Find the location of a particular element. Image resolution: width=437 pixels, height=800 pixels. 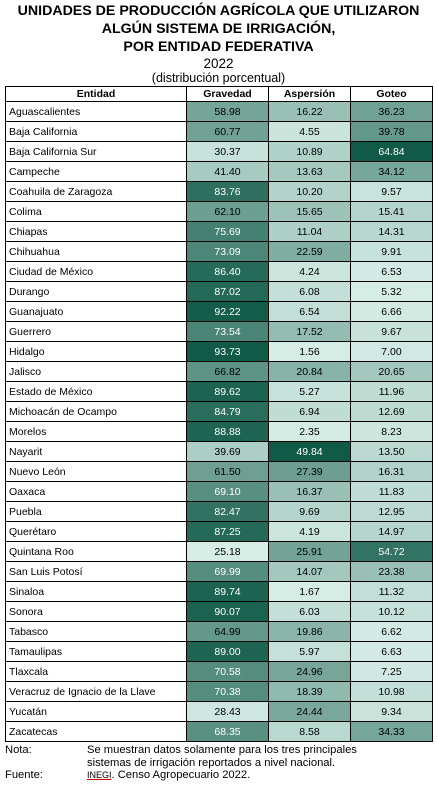

cell-aspersion: 16.22 is located at coordinates (309, 111).